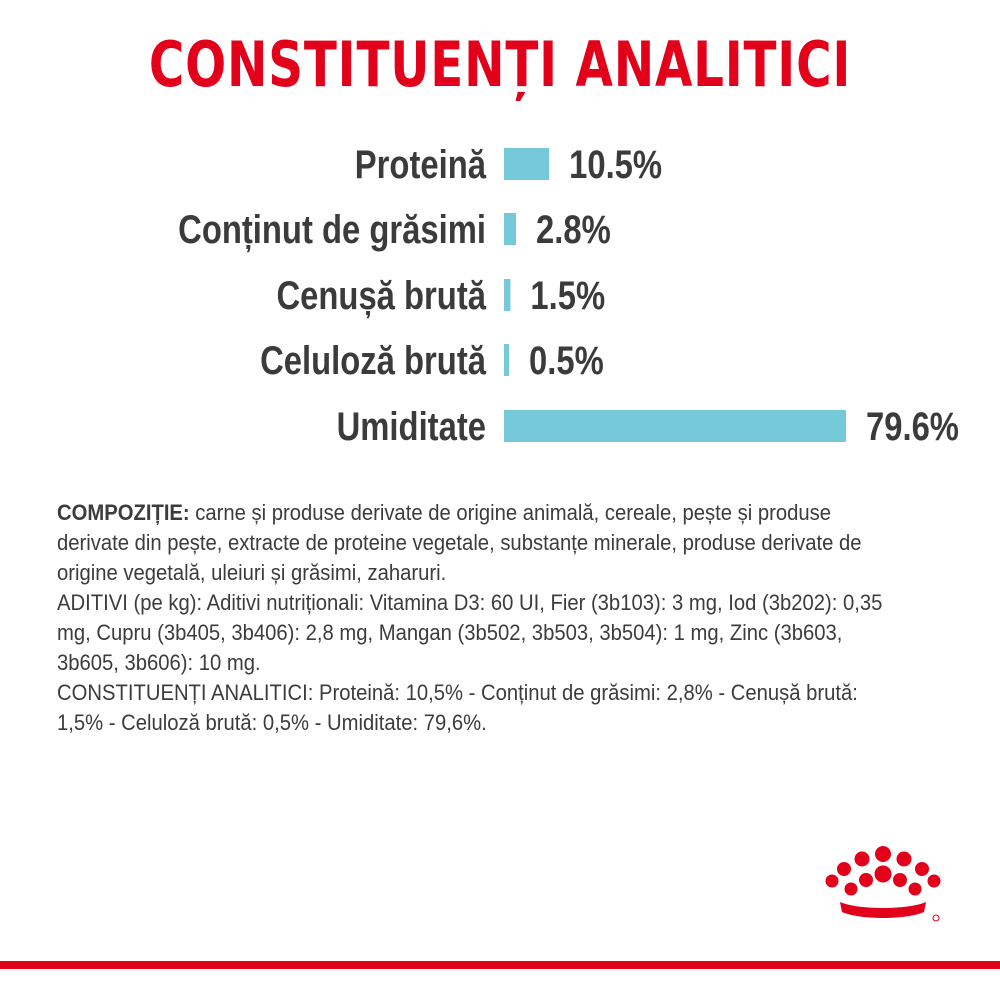 The image size is (1000, 1000). What do you see at coordinates (381, 295) in the screenshot?
I see `category-label: Cenușă brută` at bounding box center [381, 295].